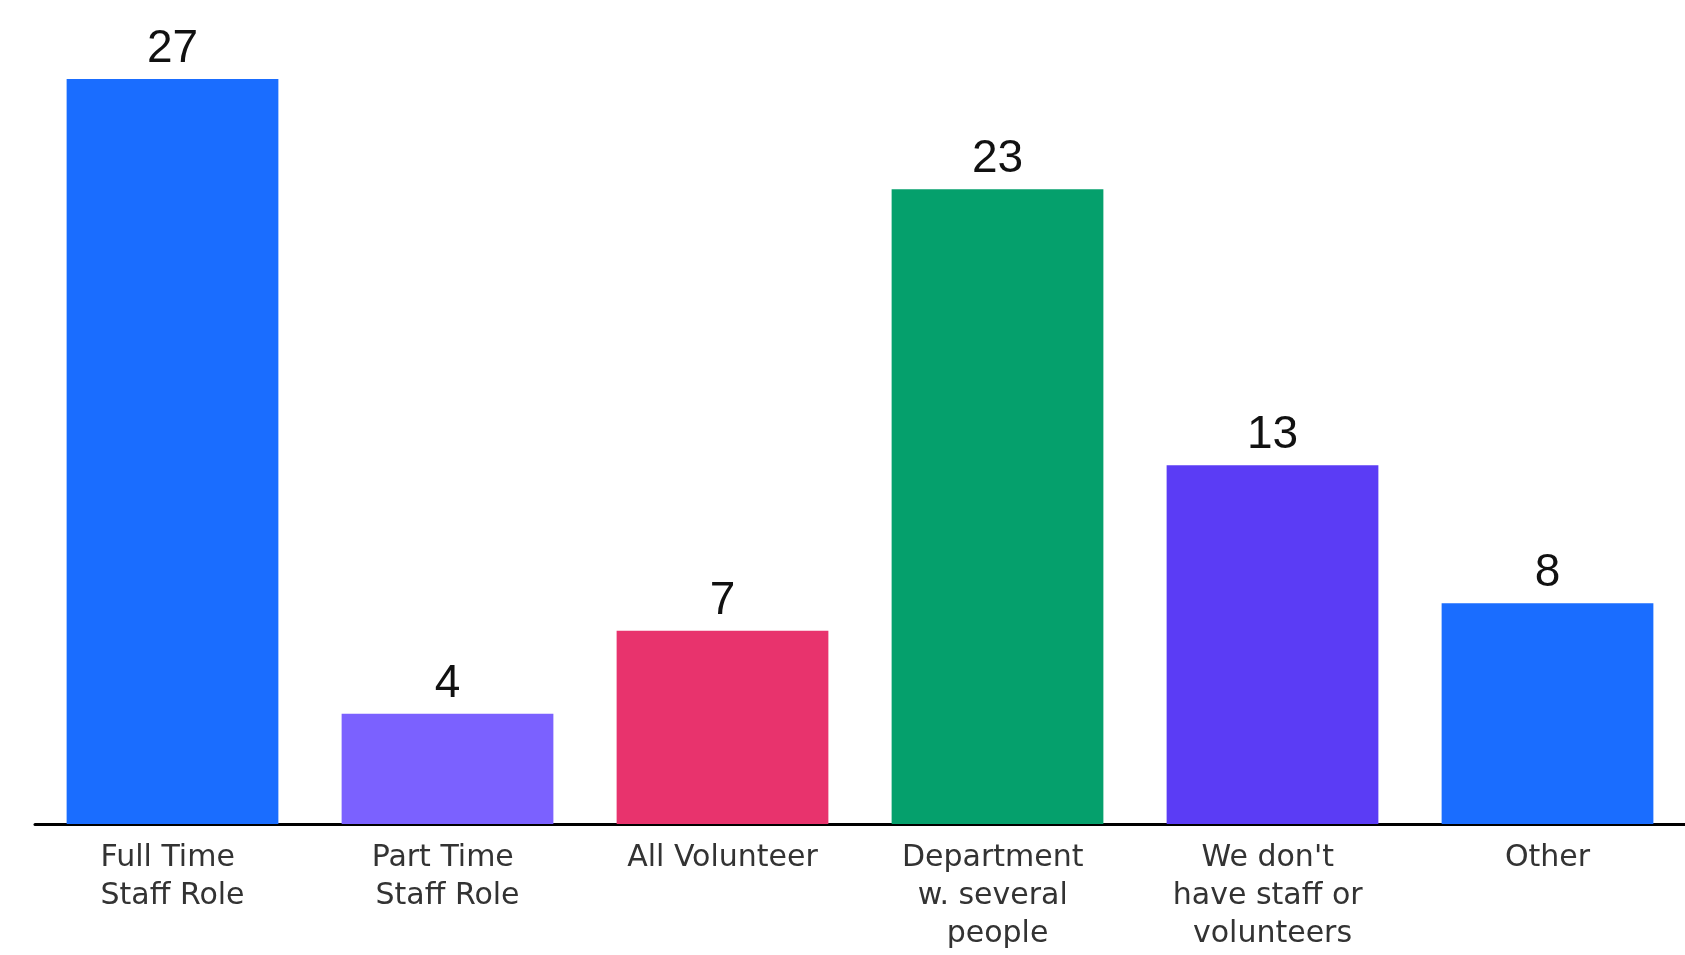 This screenshot has height=955, width=1685. What do you see at coordinates (172, 46) in the screenshot?
I see `data-label: 27` at bounding box center [172, 46].